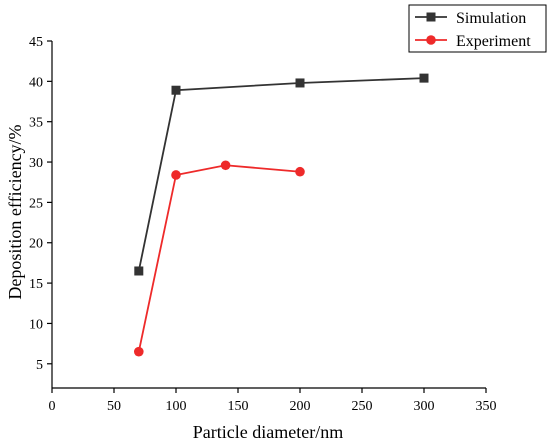 The height and width of the screenshot is (448, 550). Describe the element at coordinates (36, 82) in the screenshot. I see `y-tick-label: 40` at that location.